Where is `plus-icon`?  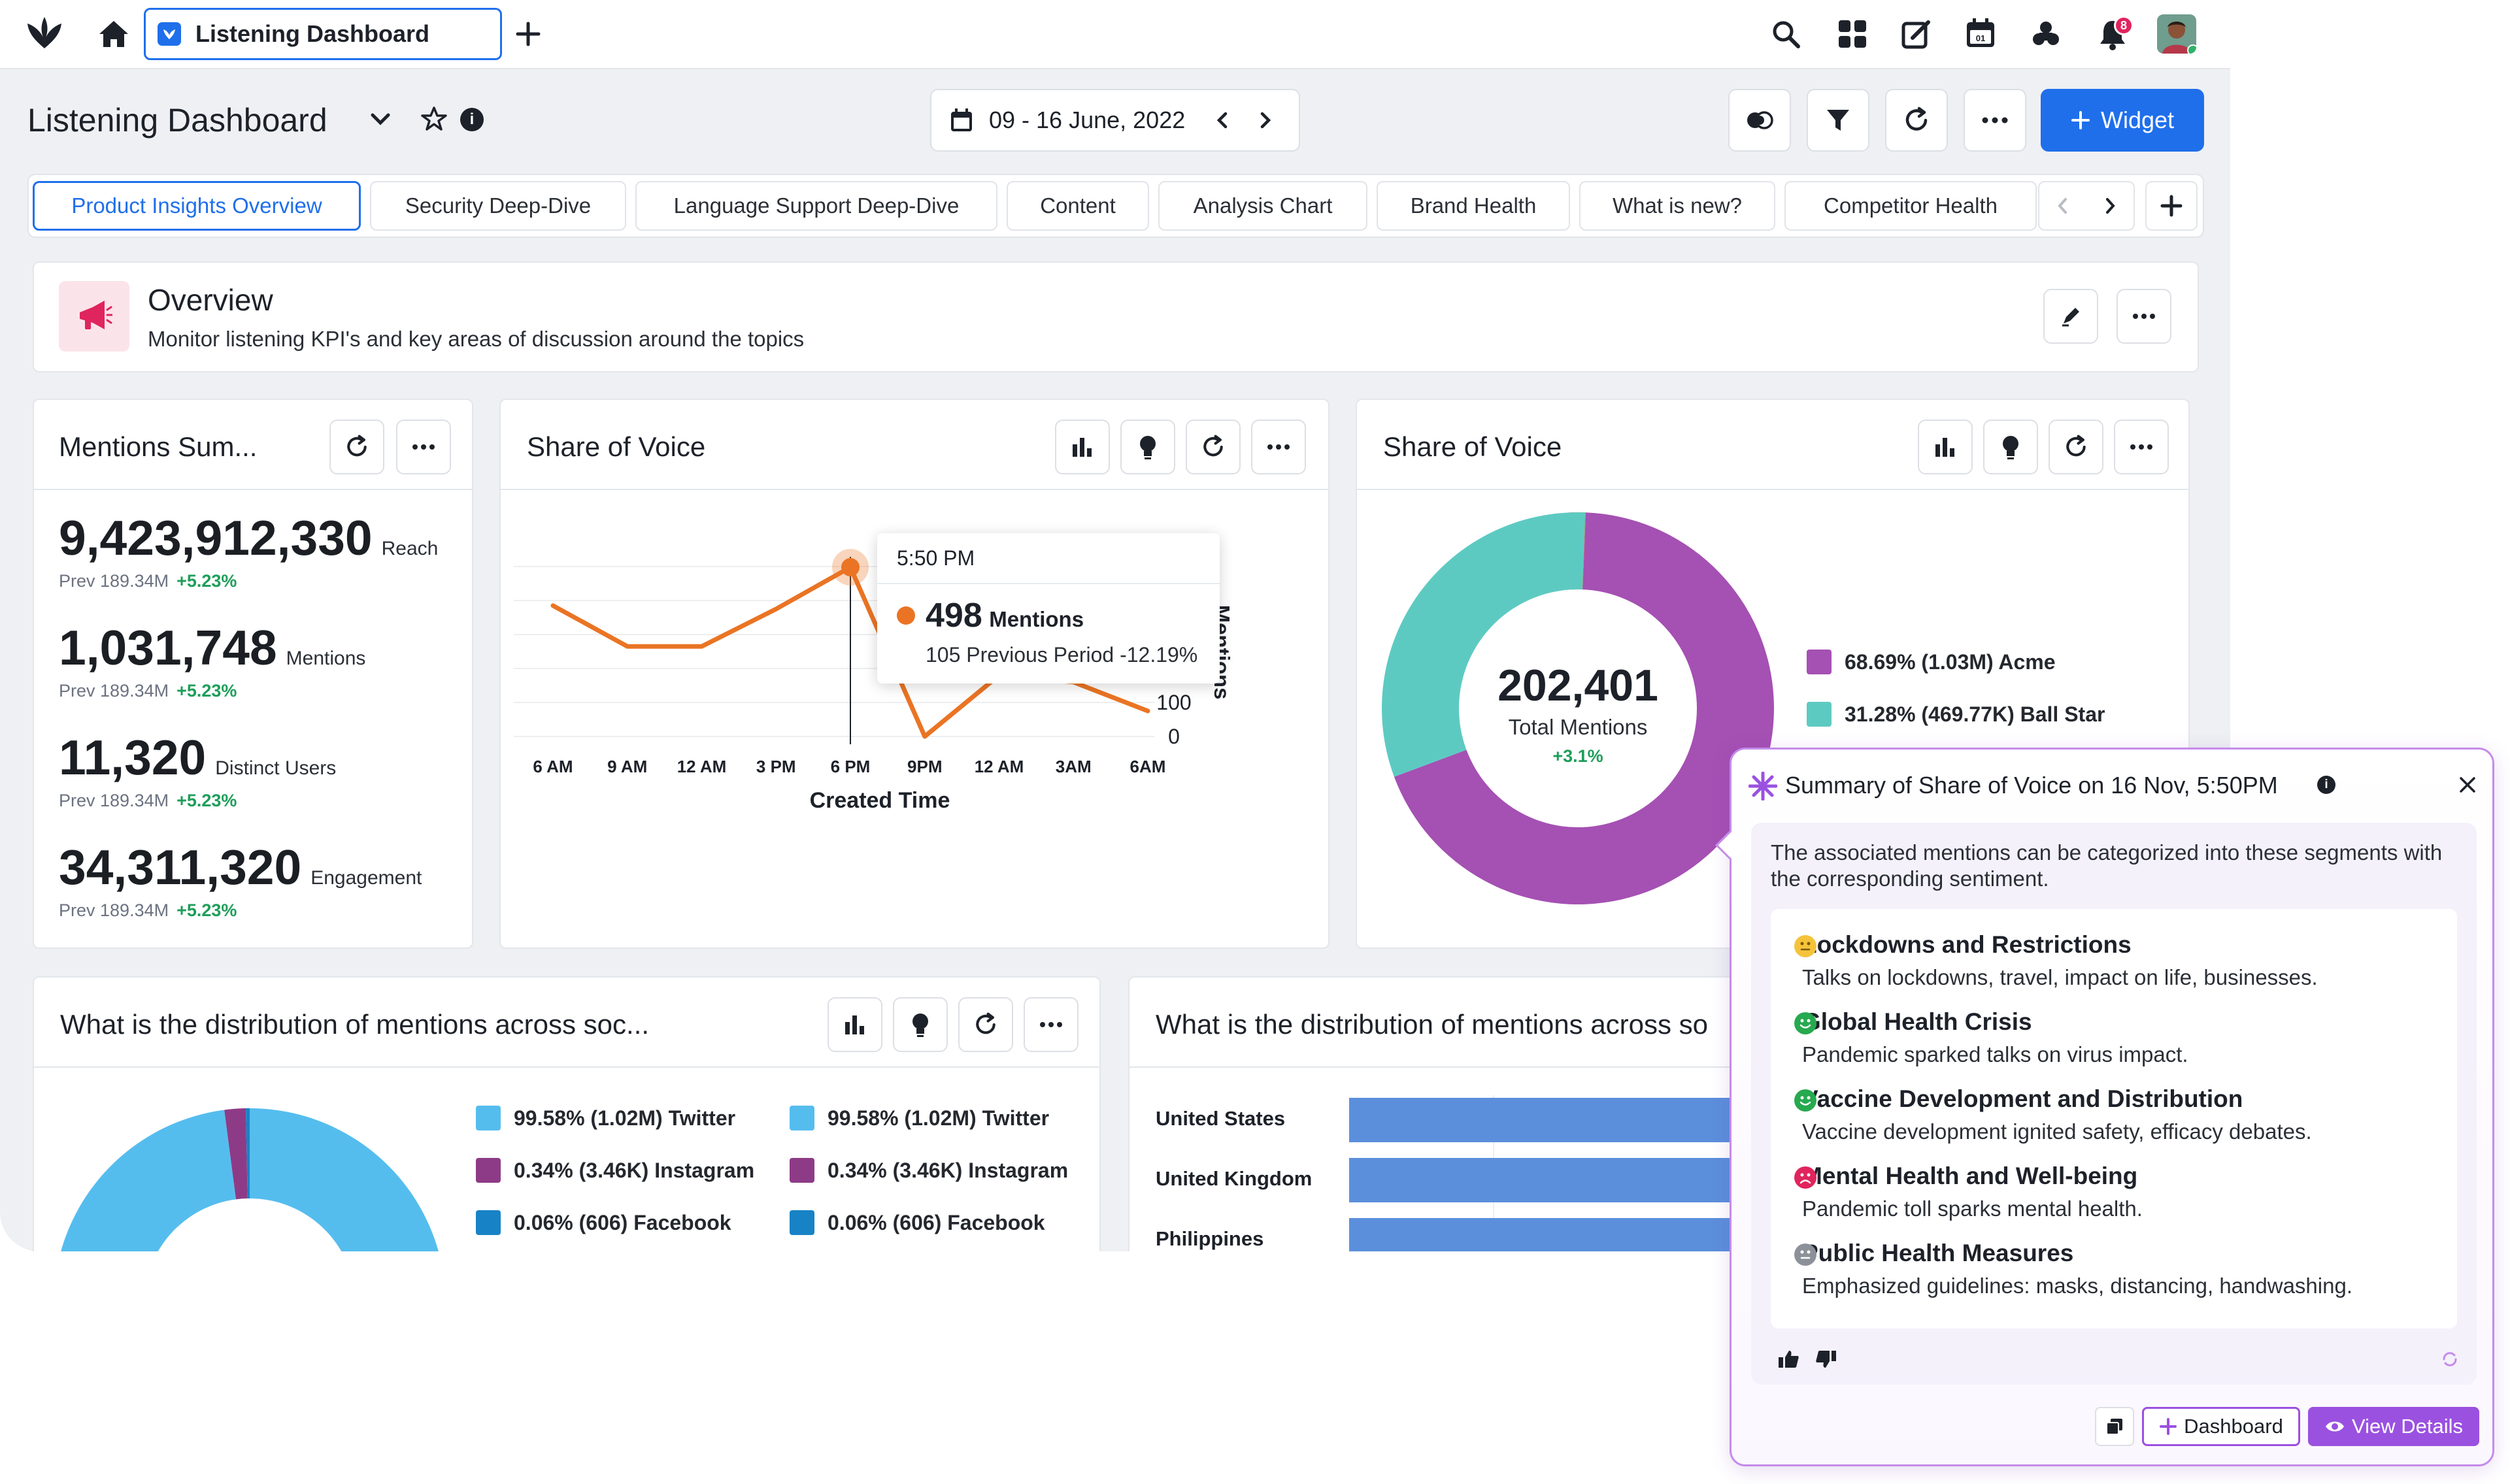
plus-icon is located at coordinates (2080, 120).